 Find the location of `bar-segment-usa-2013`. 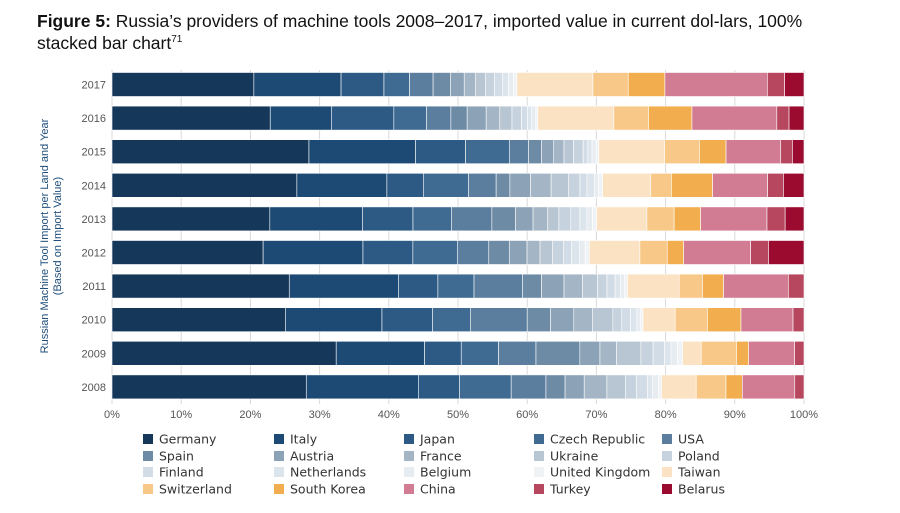

bar-segment-usa-2013 is located at coordinates (472, 219).